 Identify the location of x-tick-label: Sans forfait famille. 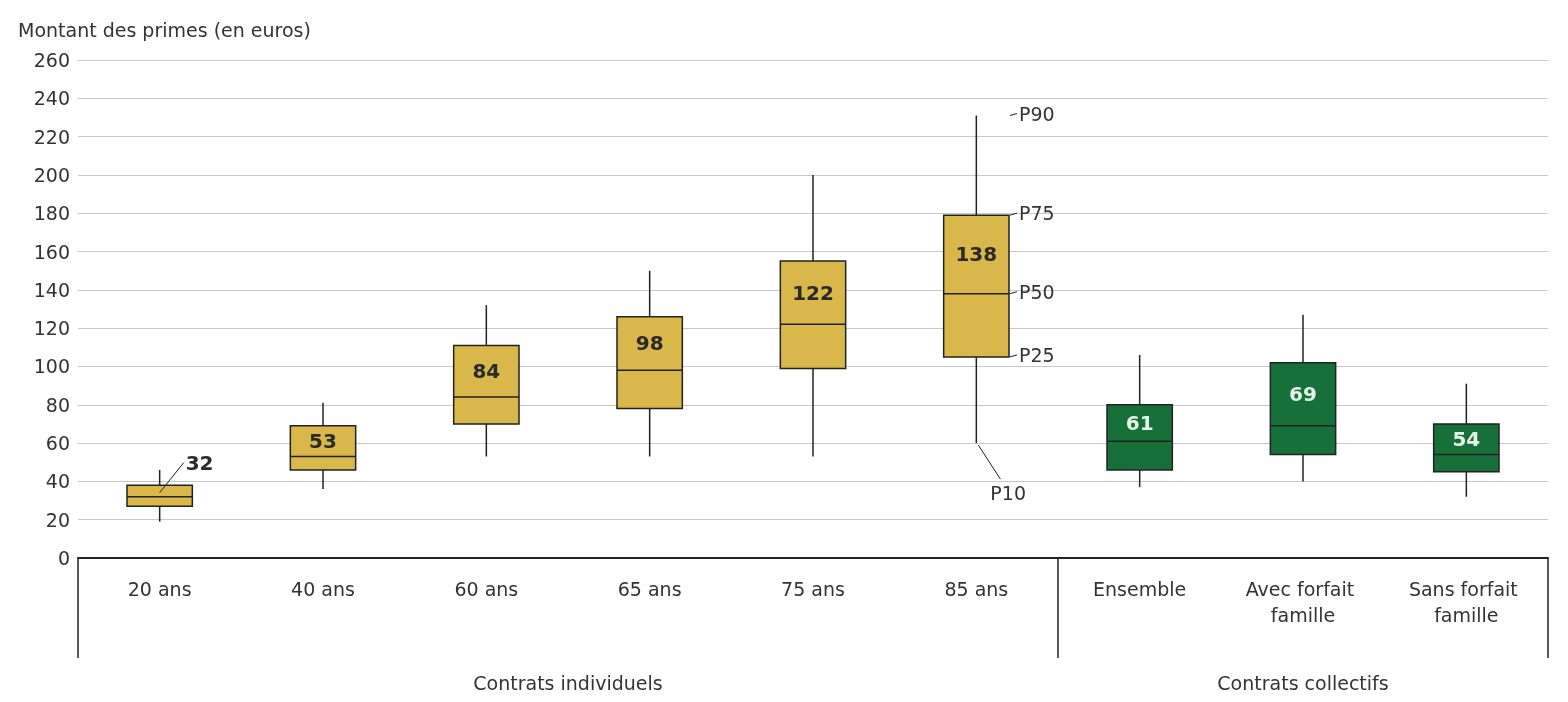
(1466, 602).